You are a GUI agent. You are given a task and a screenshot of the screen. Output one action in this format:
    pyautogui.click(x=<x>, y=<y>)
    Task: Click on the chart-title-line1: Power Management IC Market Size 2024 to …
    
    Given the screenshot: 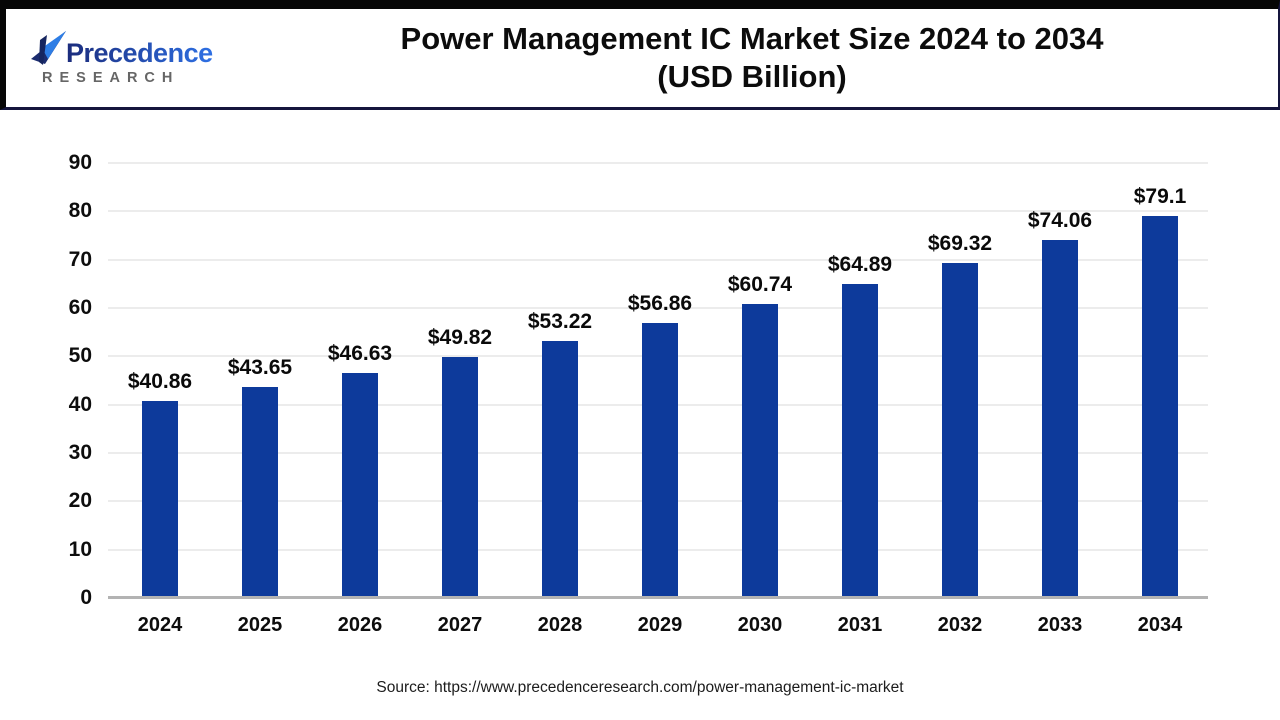 What is the action you would take?
    pyautogui.click(x=752, y=38)
    